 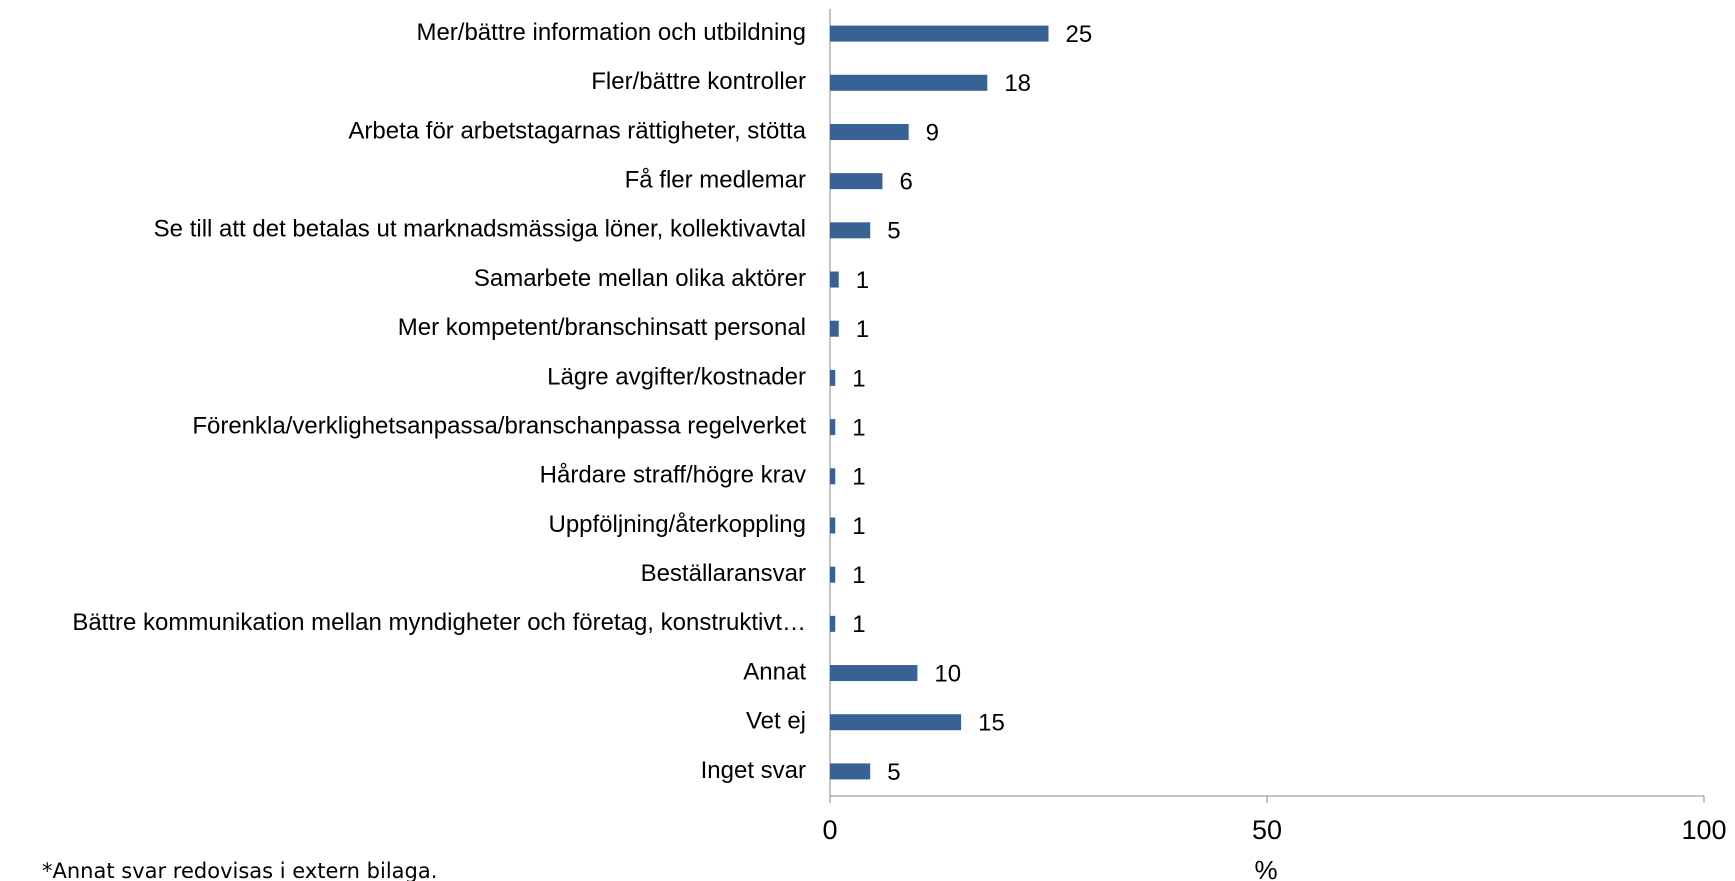 What do you see at coordinates (239, 870) in the screenshot?
I see `footnote: *Annat svar redovisas i extern bilaga.` at bounding box center [239, 870].